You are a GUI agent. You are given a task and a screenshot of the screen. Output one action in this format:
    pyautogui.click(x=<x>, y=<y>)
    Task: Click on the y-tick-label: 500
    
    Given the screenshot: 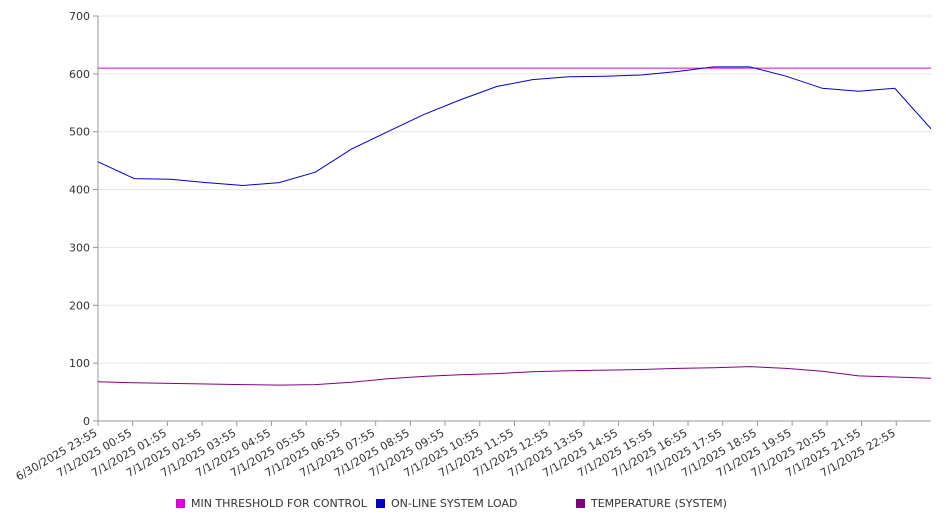 What is the action you would take?
    pyautogui.click(x=79, y=132)
    